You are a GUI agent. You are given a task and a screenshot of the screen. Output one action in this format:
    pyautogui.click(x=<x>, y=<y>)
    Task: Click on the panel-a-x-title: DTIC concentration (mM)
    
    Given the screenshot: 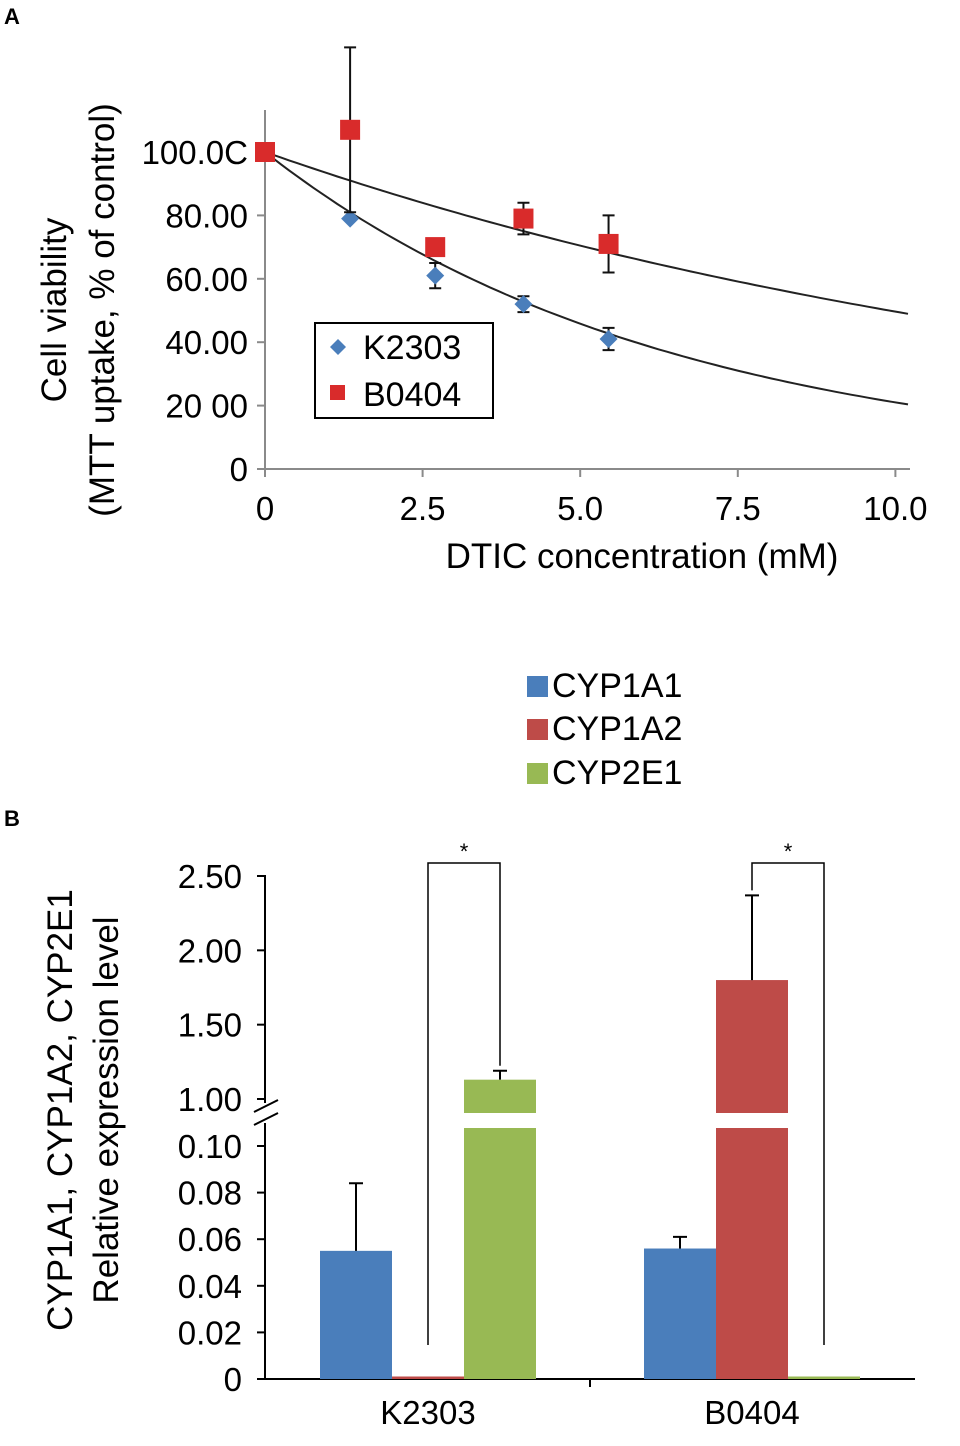 What is the action you would take?
    pyautogui.click(x=642, y=556)
    